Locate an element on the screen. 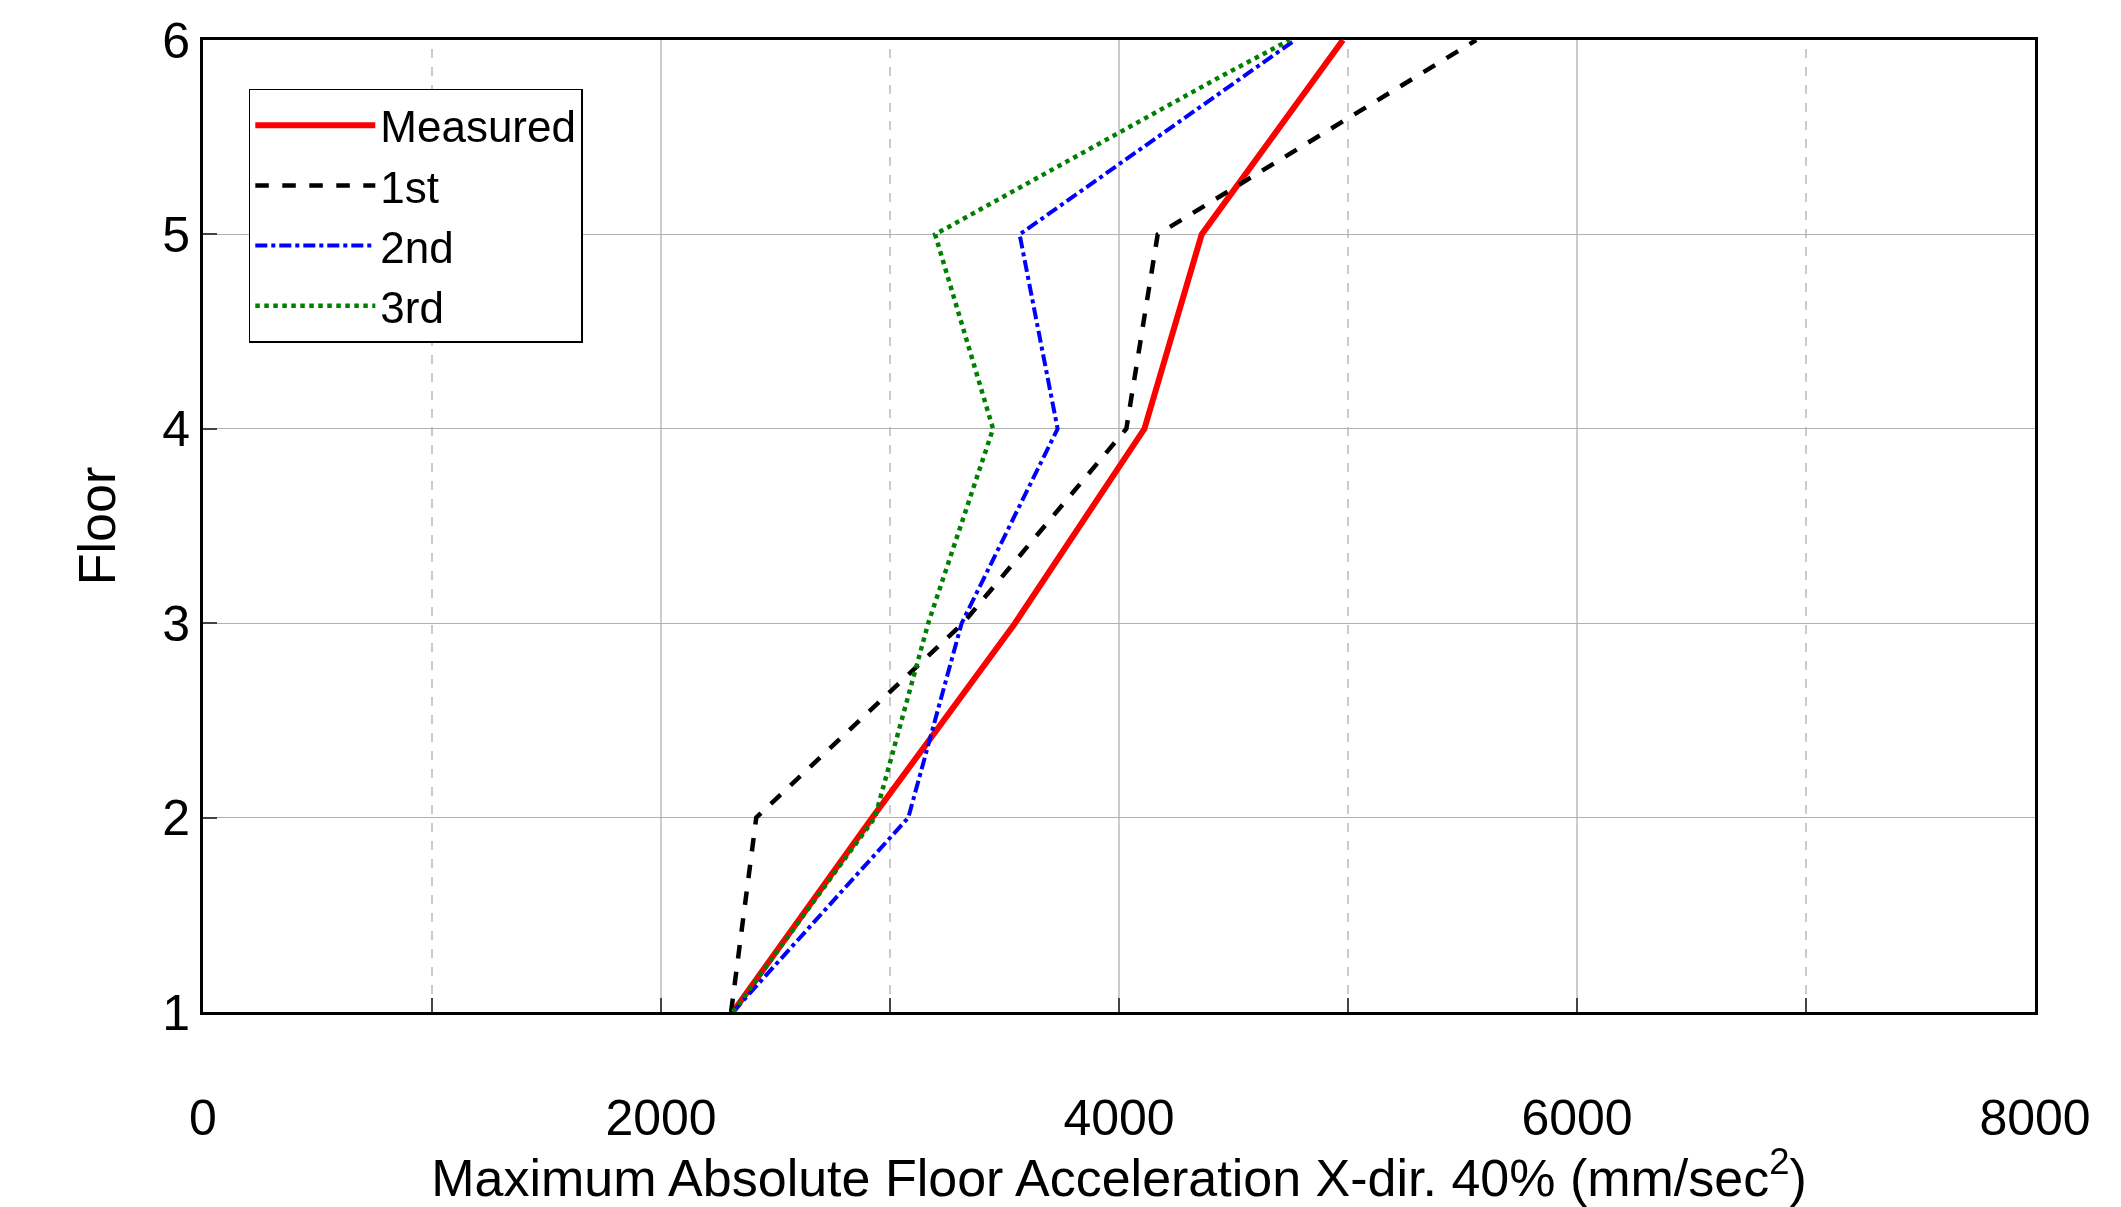  y-tick-label: 6 is located at coordinates (176, 40).